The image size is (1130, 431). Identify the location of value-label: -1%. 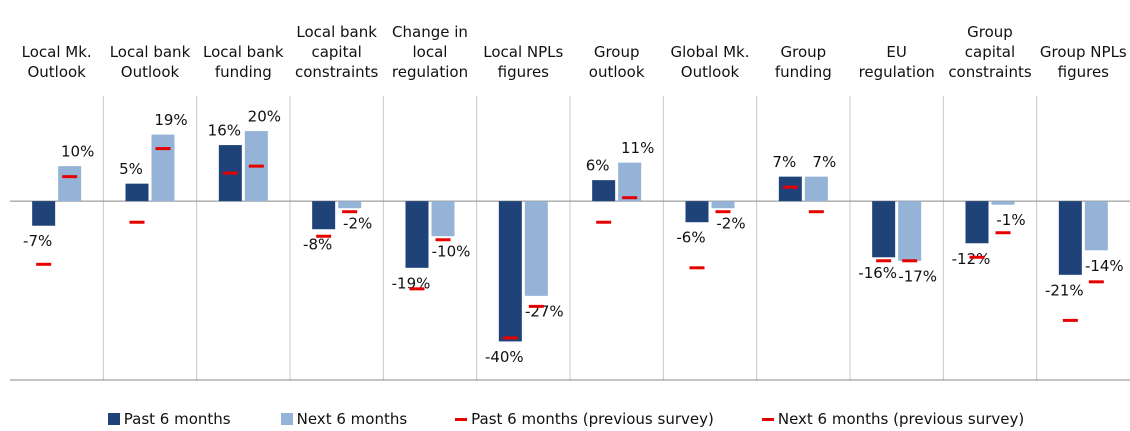
(1010, 220).